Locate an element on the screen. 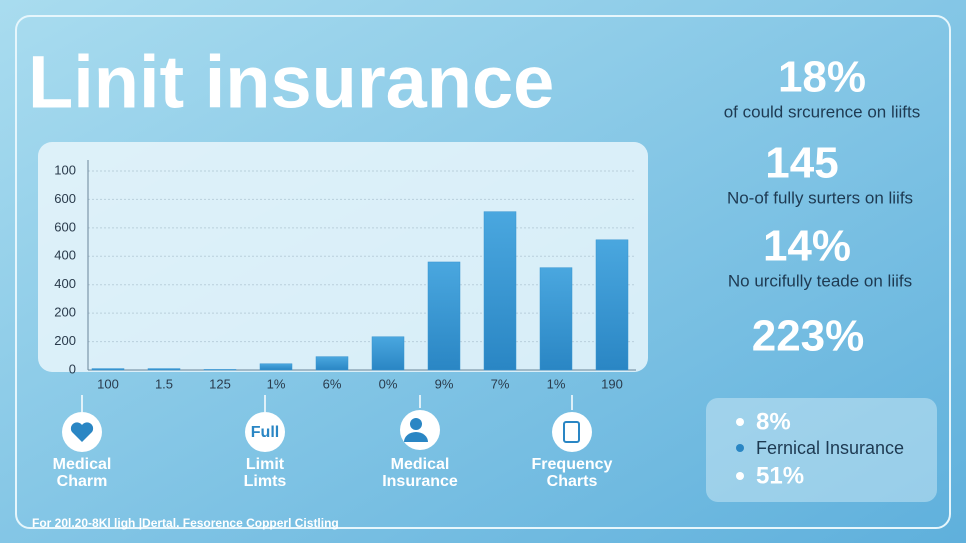 Image resolution: width=966 pixels, height=548 pixels. icon-text: Full is located at coordinates (265, 432).